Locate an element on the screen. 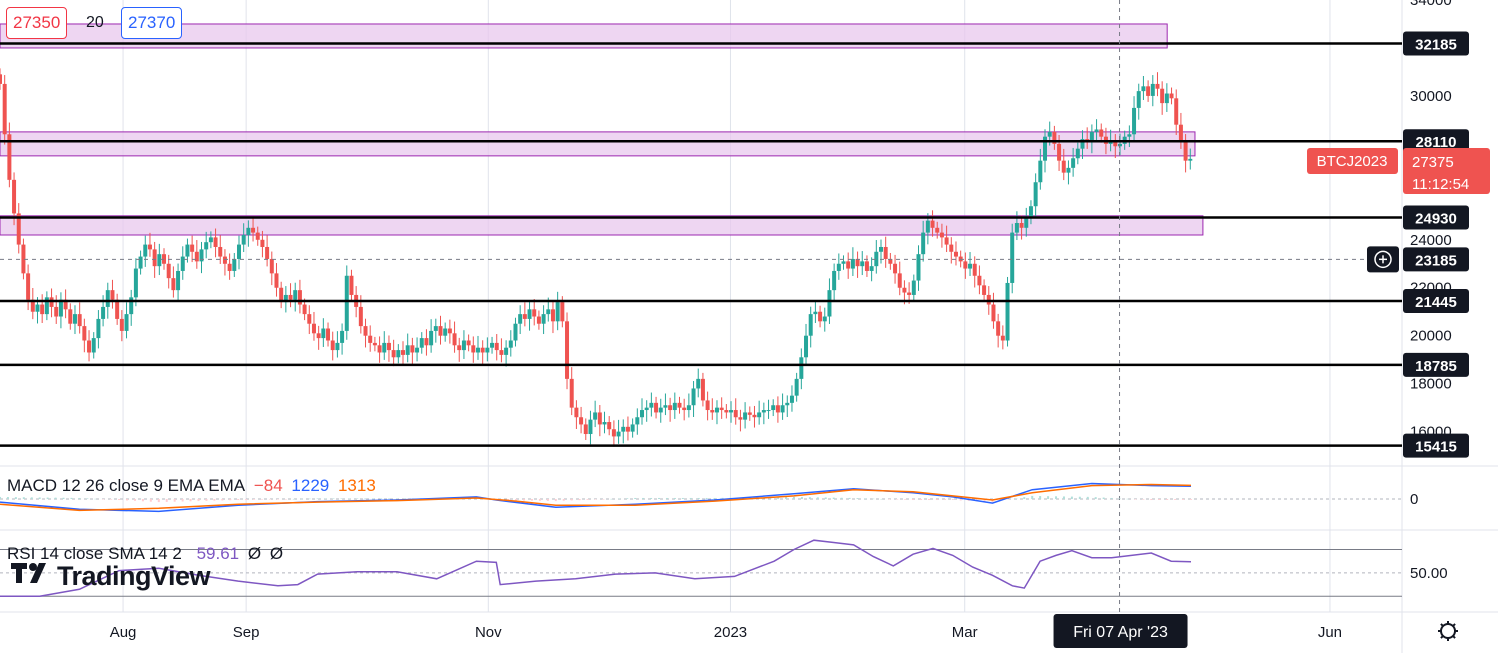 This screenshot has height=653, width=1498. tradingview-logo: TradingView is located at coordinates (111, 576).